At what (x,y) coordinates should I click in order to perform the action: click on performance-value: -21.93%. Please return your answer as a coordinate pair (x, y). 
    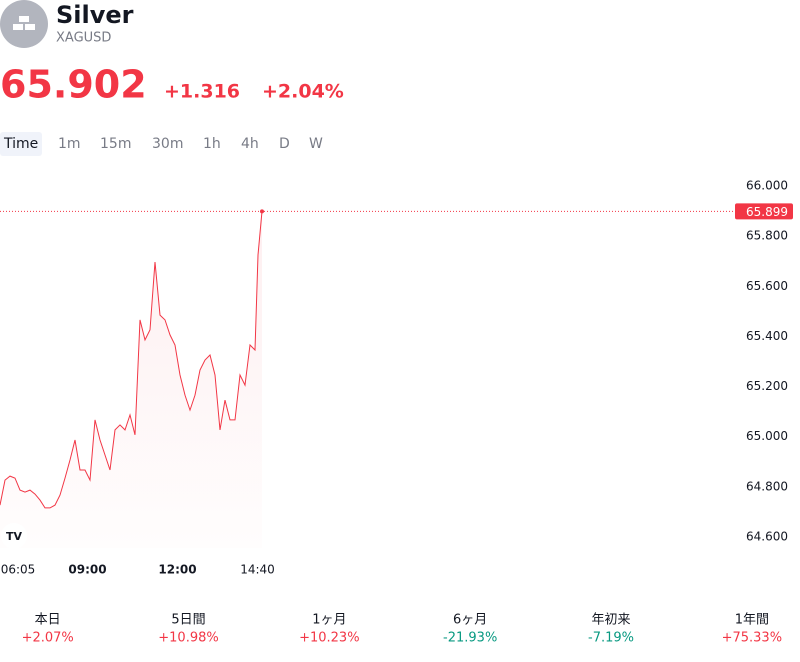
    Looking at the image, I should click on (470, 638).